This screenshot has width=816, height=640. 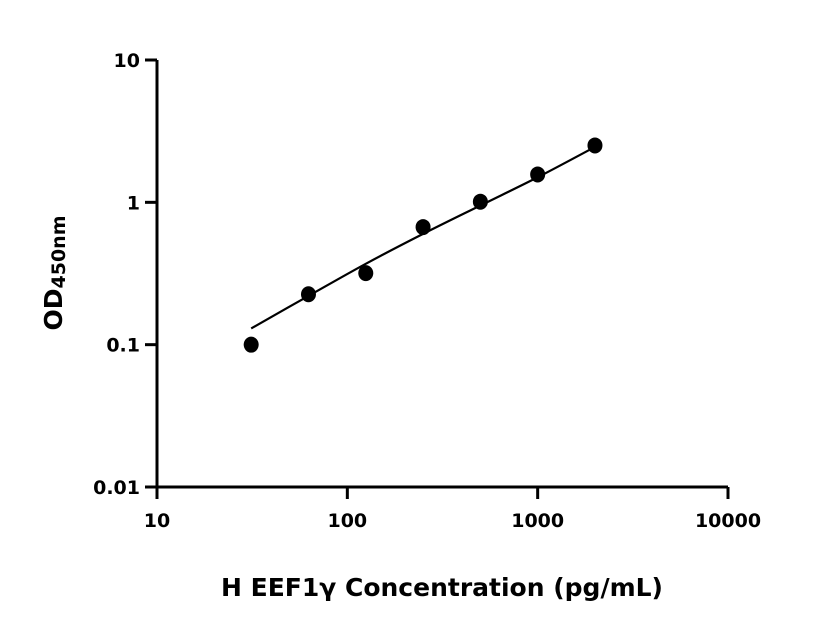 I want to click on y-axis-title: OD450nm, so click(x=54, y=272).